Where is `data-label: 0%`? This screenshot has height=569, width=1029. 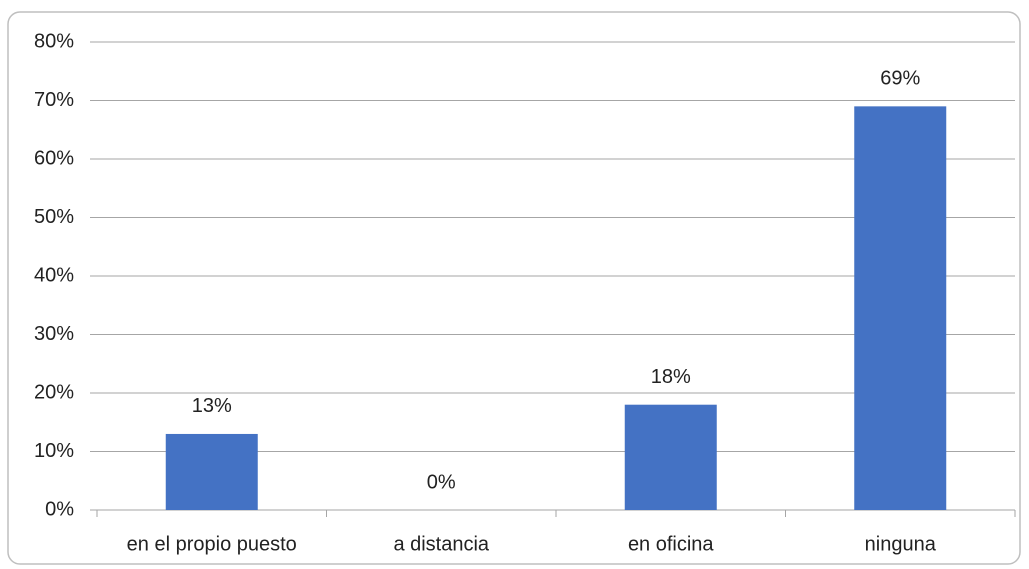
data-label: 0% is located at coordinates (441, 482).